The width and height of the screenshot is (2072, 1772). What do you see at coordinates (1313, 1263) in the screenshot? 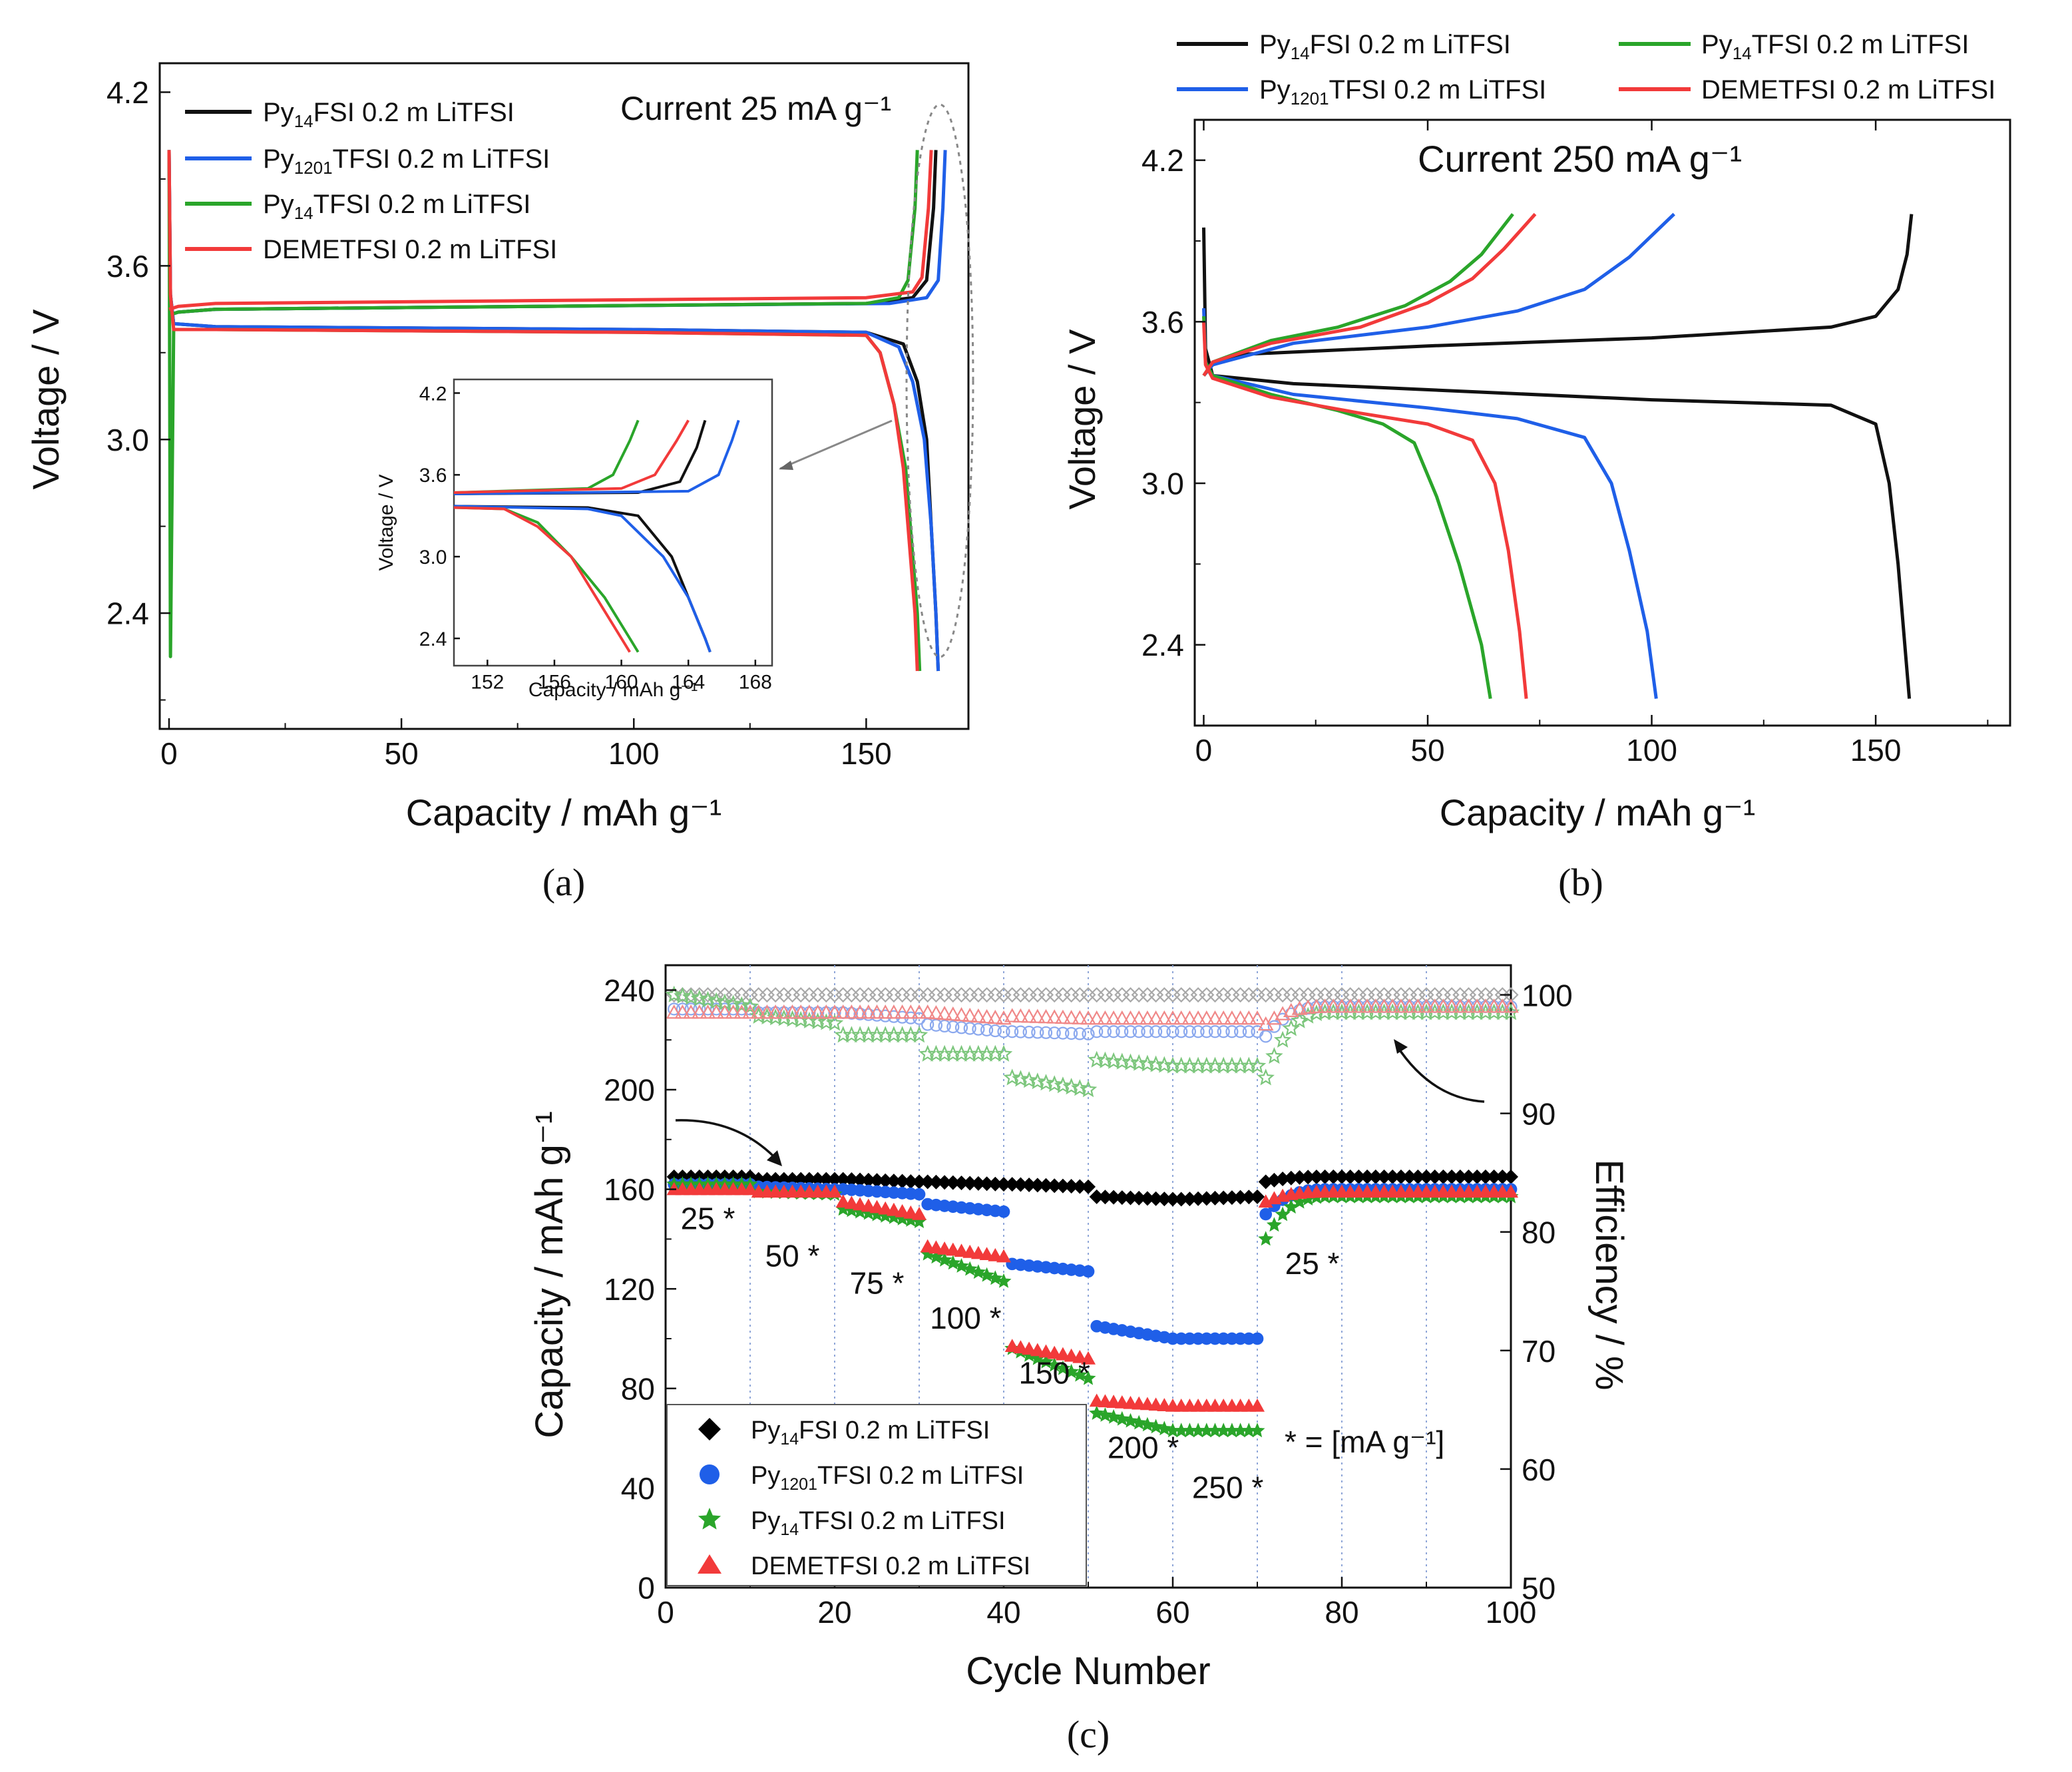
I see `rate-label: 25 *` at bounding box center [1313, 1263].